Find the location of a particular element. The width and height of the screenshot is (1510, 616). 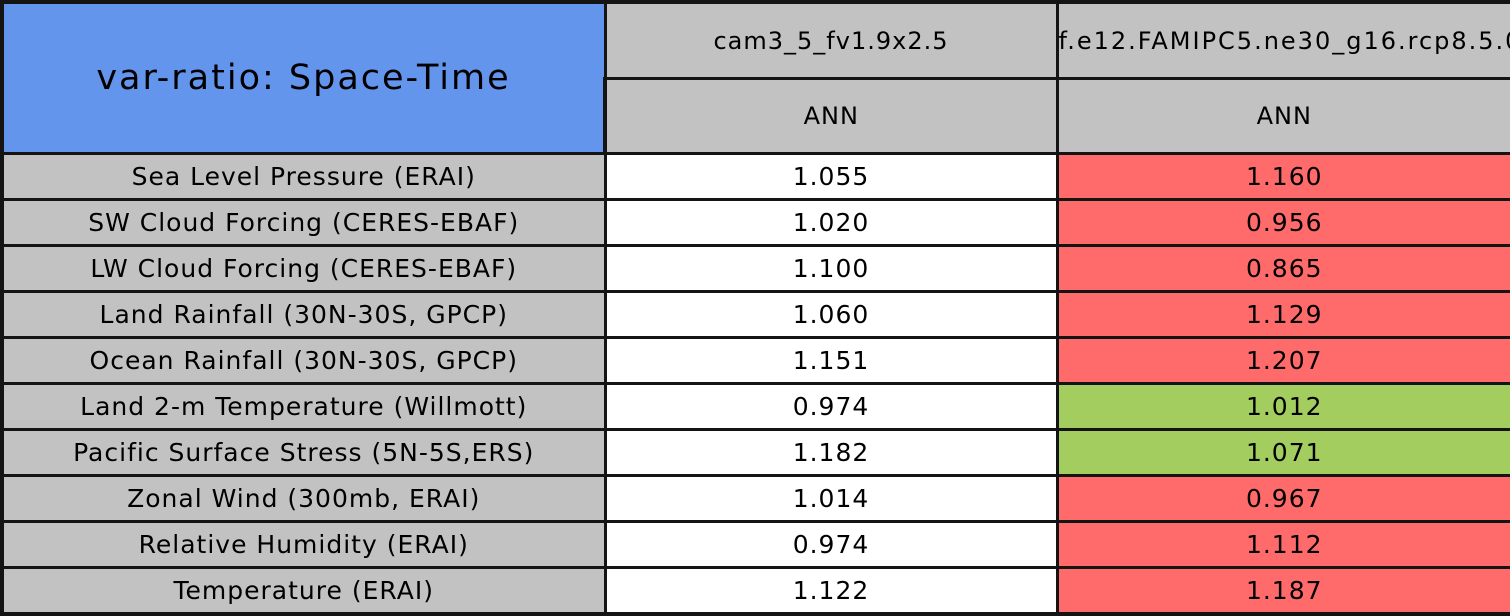

row-label: Relative Humidity (ERAI) is located at coordinates (303, 544).